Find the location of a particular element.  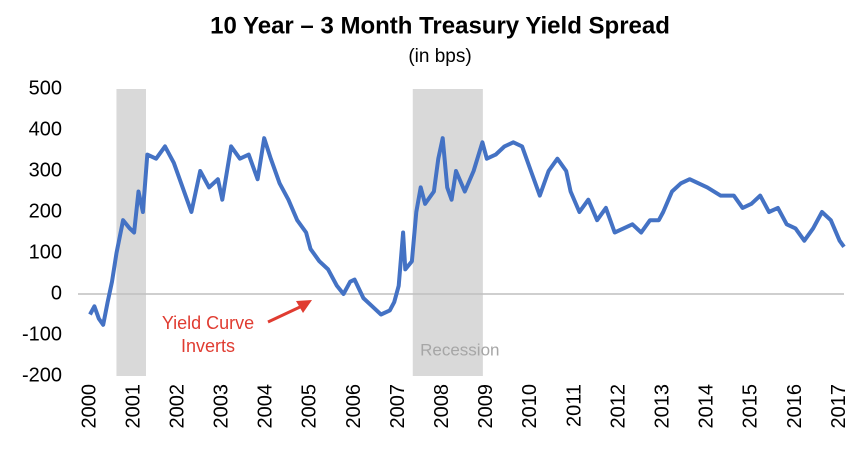

y-tick-label: -100 is located at coordinates (42, 334).